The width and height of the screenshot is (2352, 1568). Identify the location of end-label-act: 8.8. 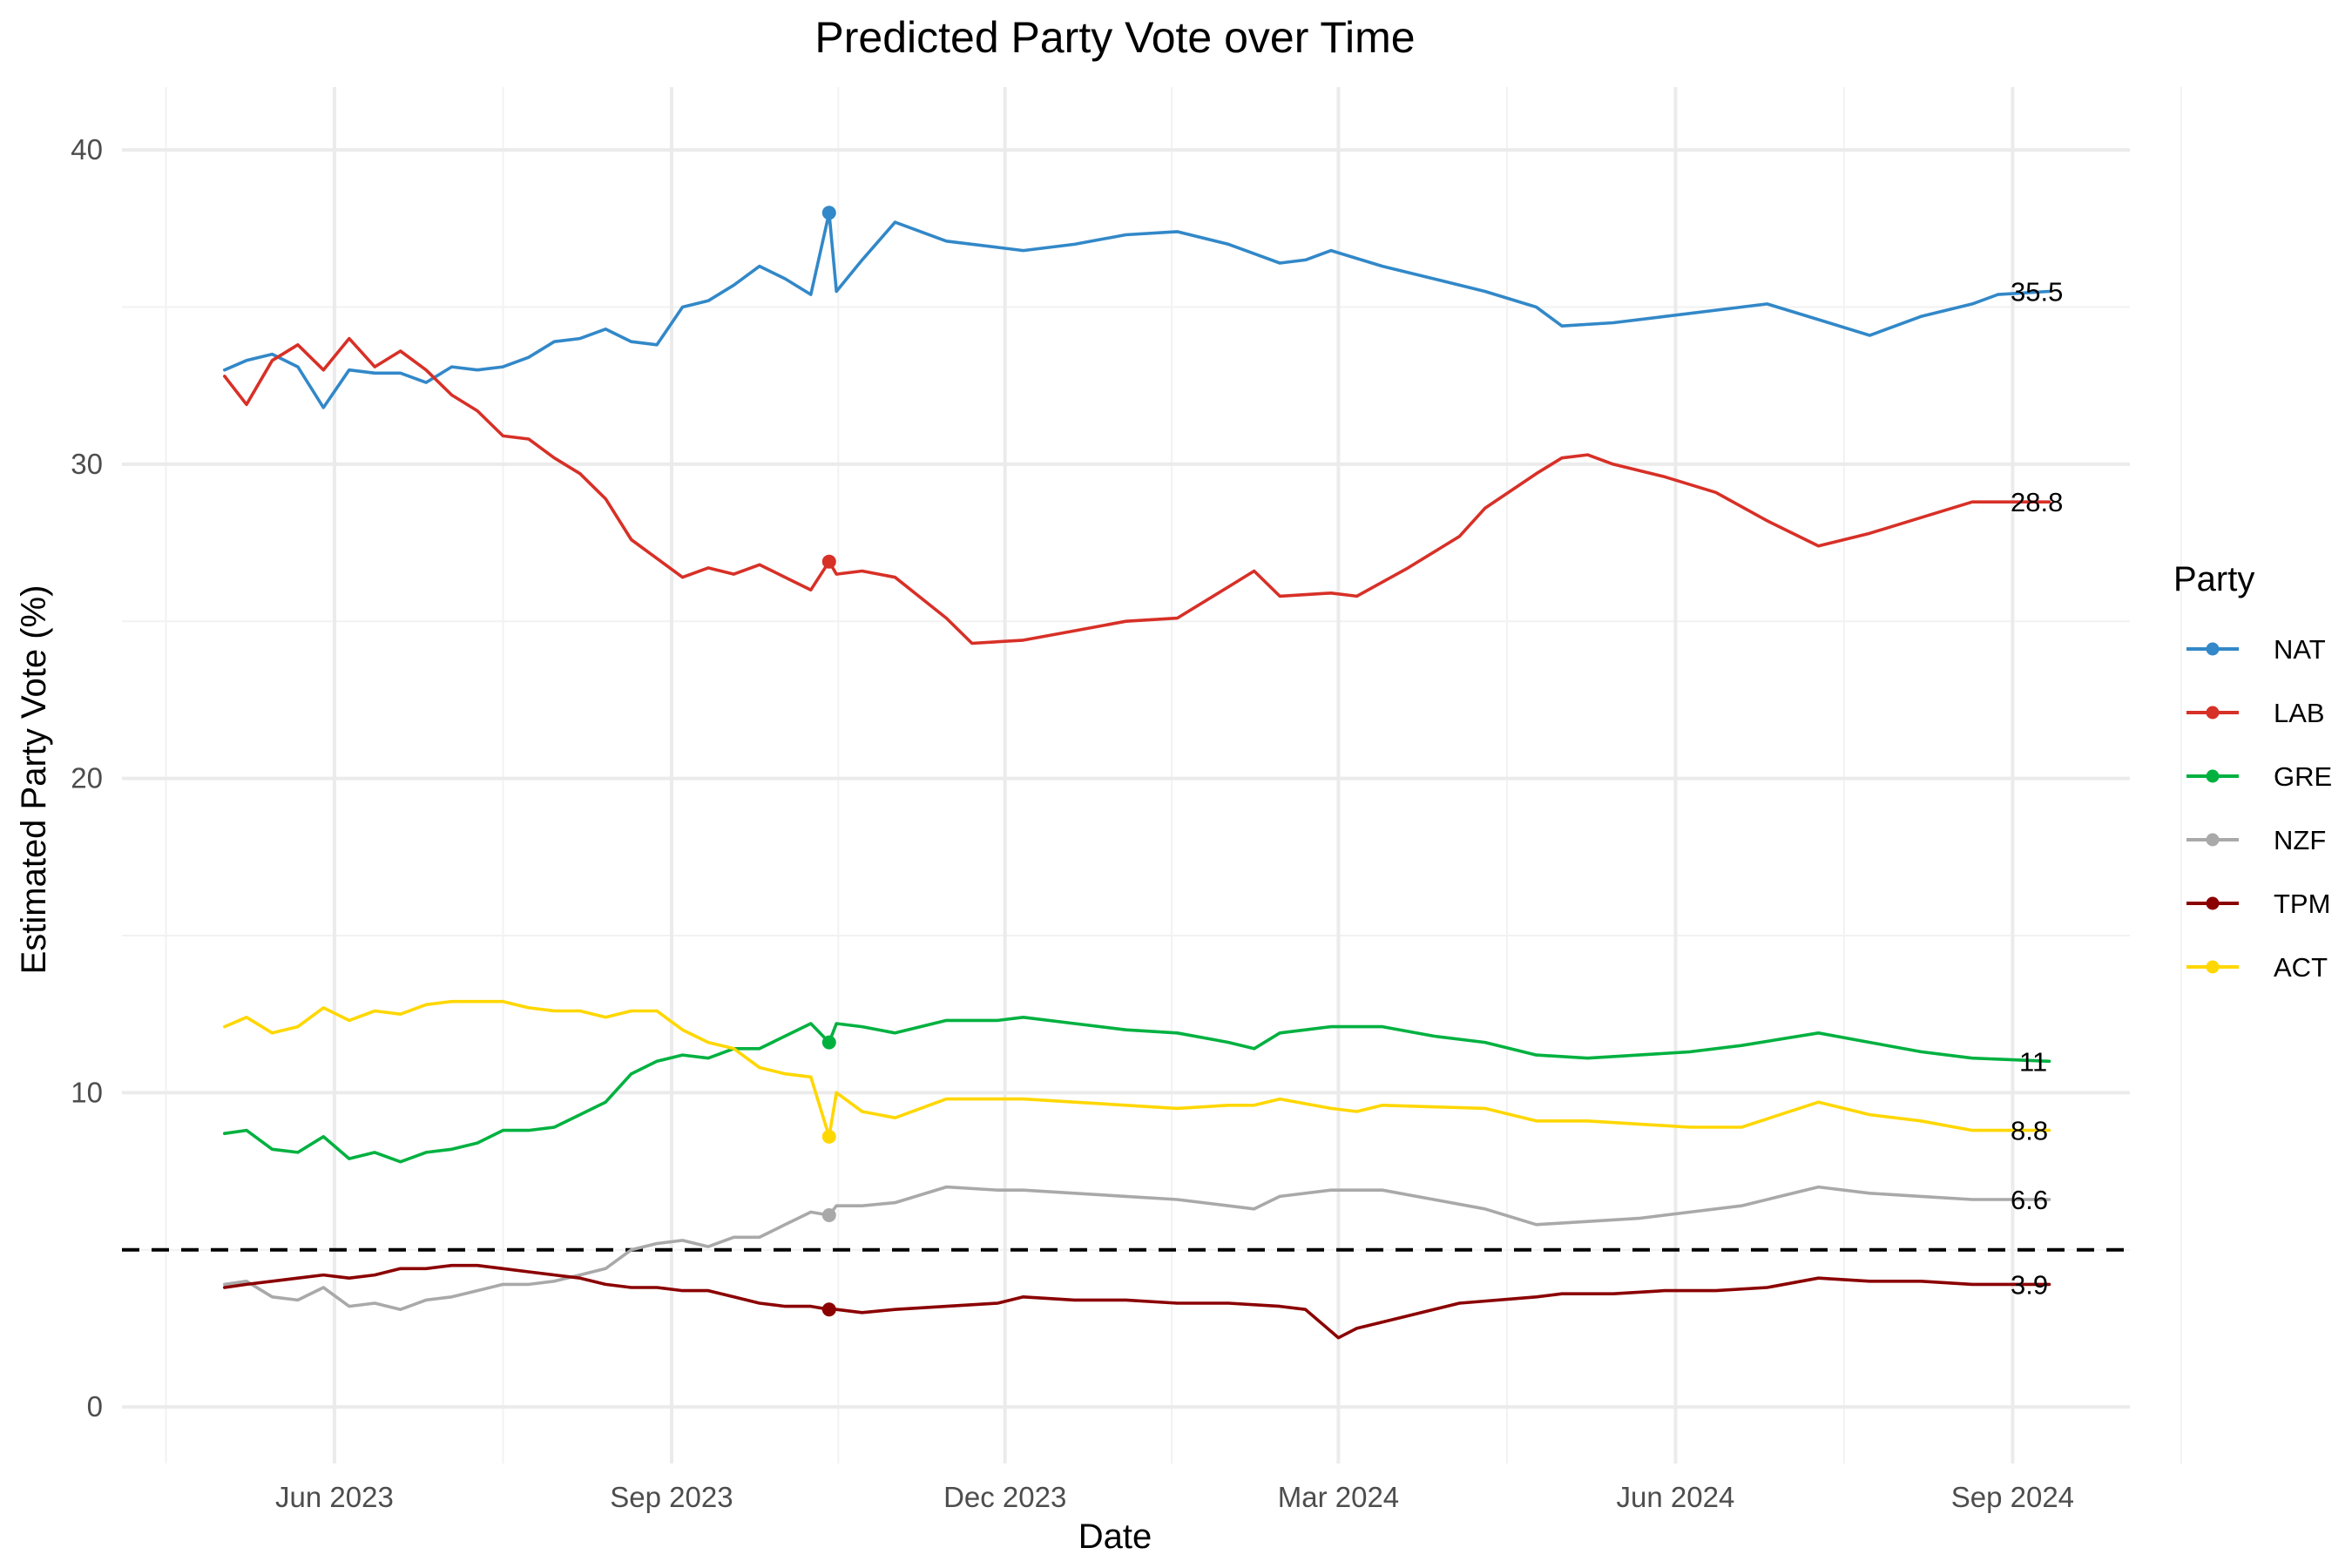
(2030, 1131).